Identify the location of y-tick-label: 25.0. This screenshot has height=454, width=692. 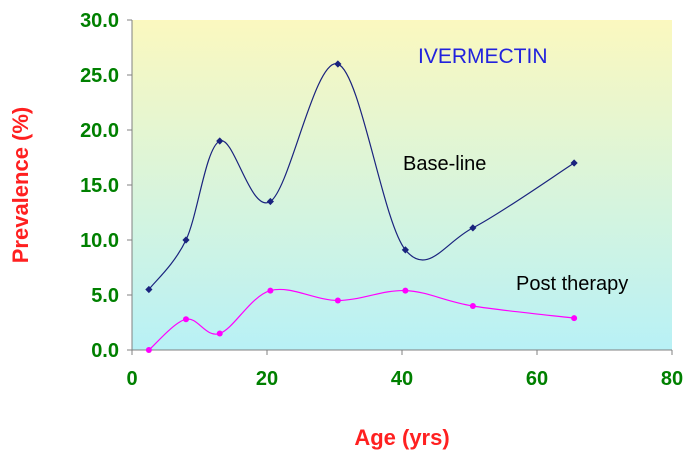
(99, 76).